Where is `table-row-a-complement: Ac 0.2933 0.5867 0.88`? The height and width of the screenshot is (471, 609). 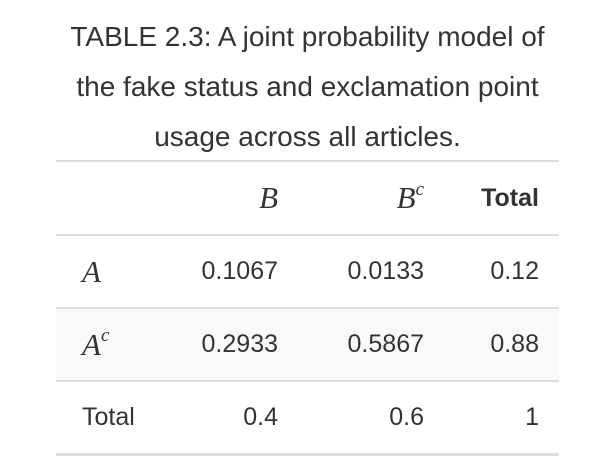 table-row-a-complement: Ac 0.2933 0.5867 0.88 is located at coordinates (307, 344).